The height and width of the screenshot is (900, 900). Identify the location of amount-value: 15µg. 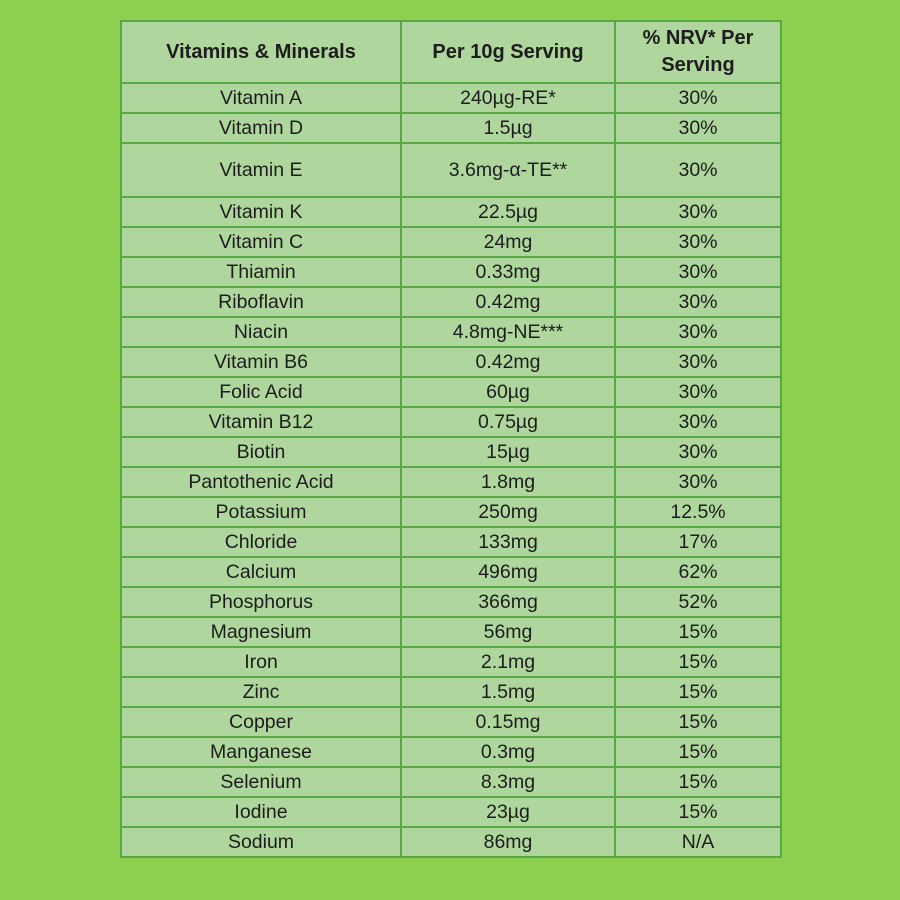
(508, 452).